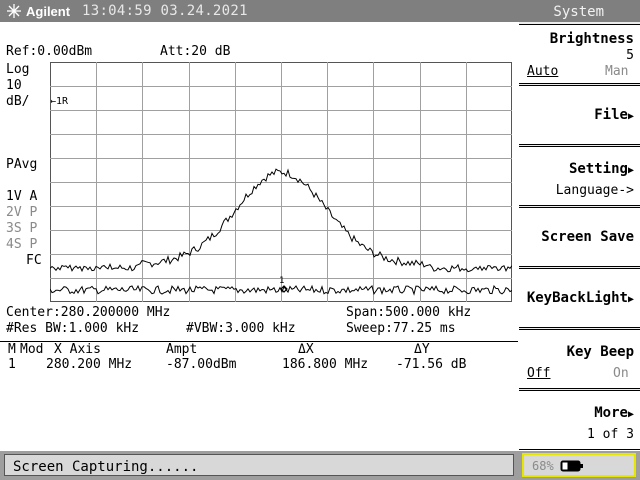 This screenshot has width=640, height=480. What do you see at coordinates (614, 413) in the screenshot?
I see `more-label: More▶` at bounding box center [614, 413].